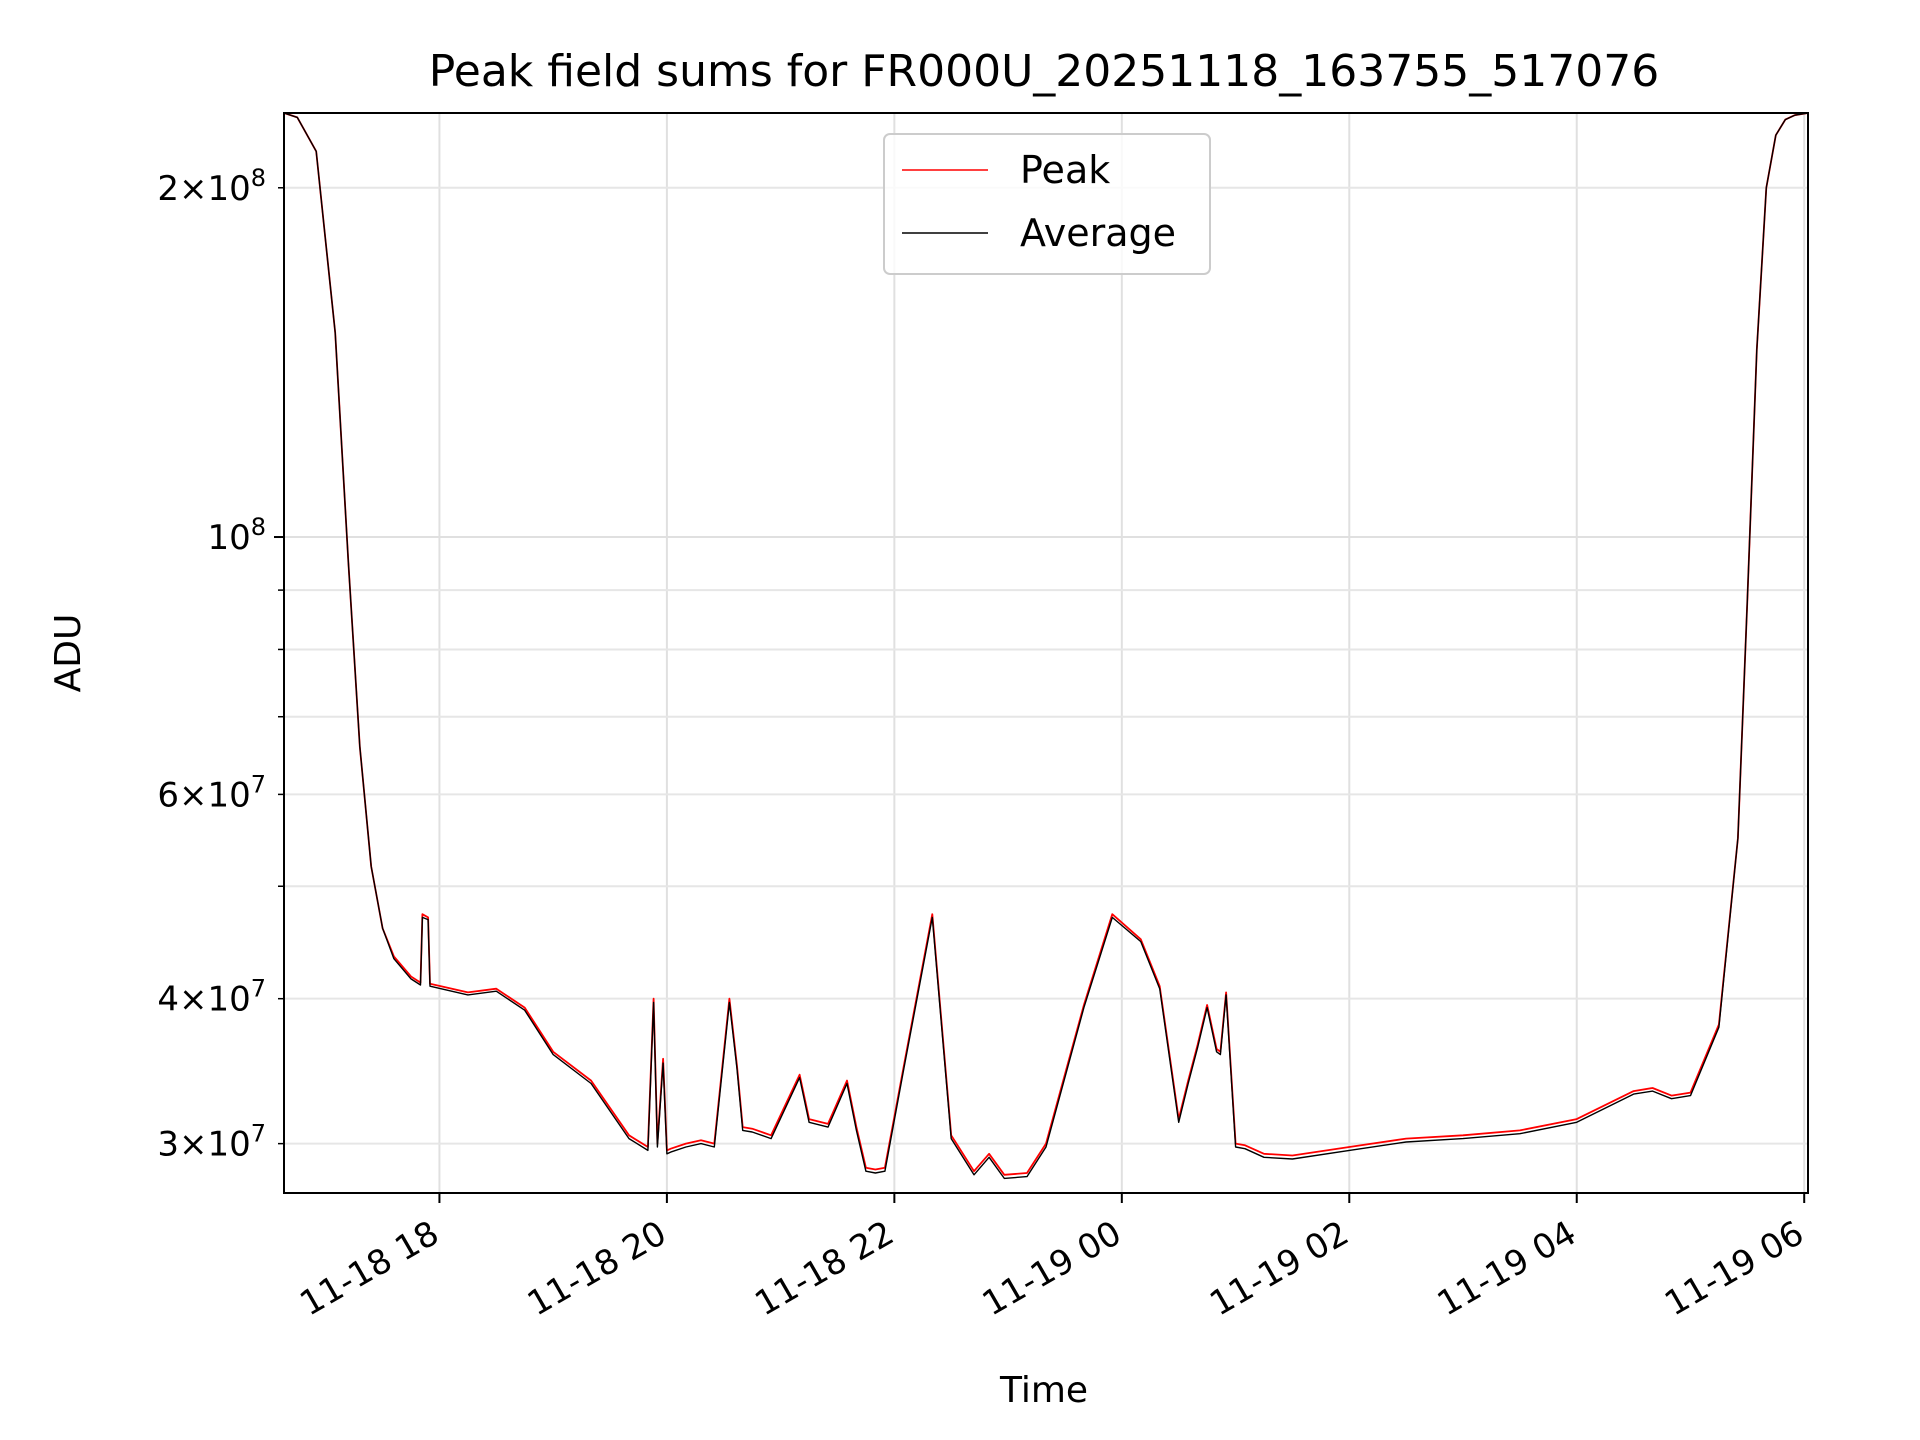 This screenshot has width=1920, height=1440. What do you see at coordinates (211, 792) in the screenshot?
I see `y-tick-label: 6×107` at bounding box center [211, 792].